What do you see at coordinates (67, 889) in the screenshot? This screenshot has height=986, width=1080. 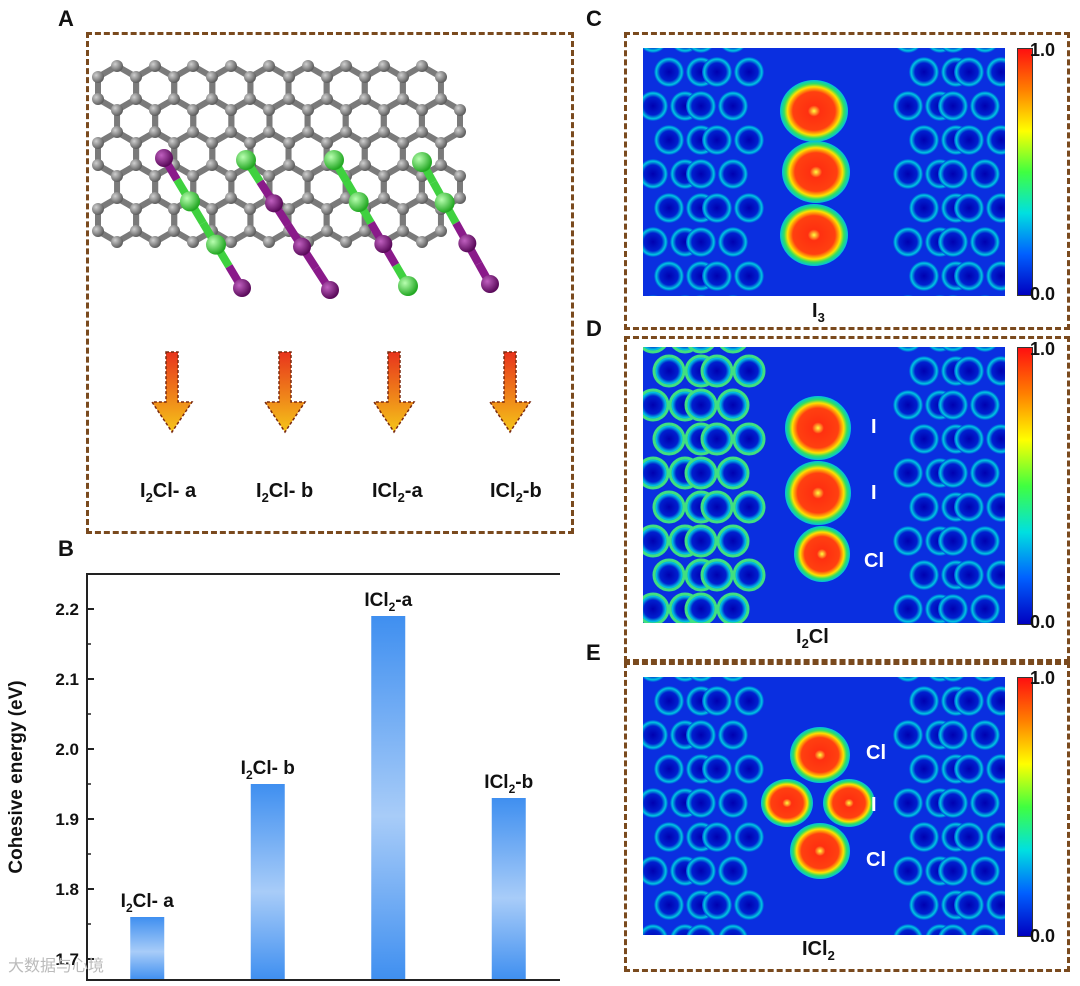 I see `y-tick-label: 1.8` at bounding box center [67, 889].